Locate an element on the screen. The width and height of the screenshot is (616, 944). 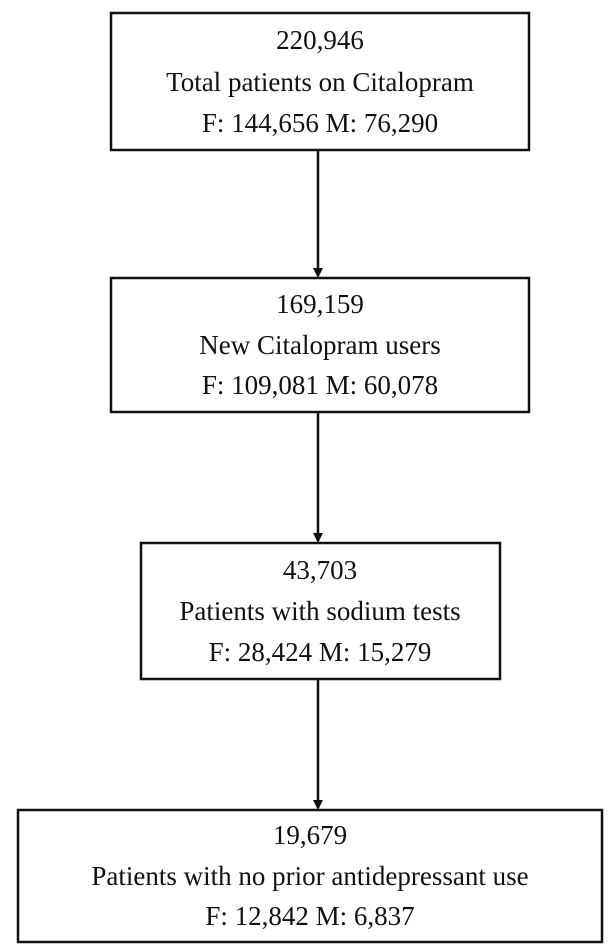
node-count: 19,679 is located at coordinates (310, 835).